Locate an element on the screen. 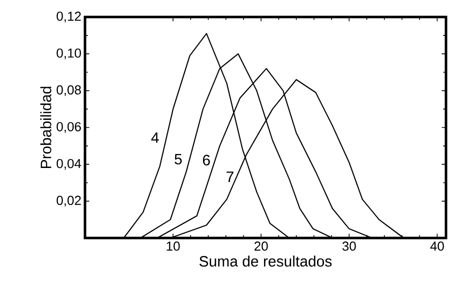  y-tick-label: 0,12 is located at coordinates (68, 17).